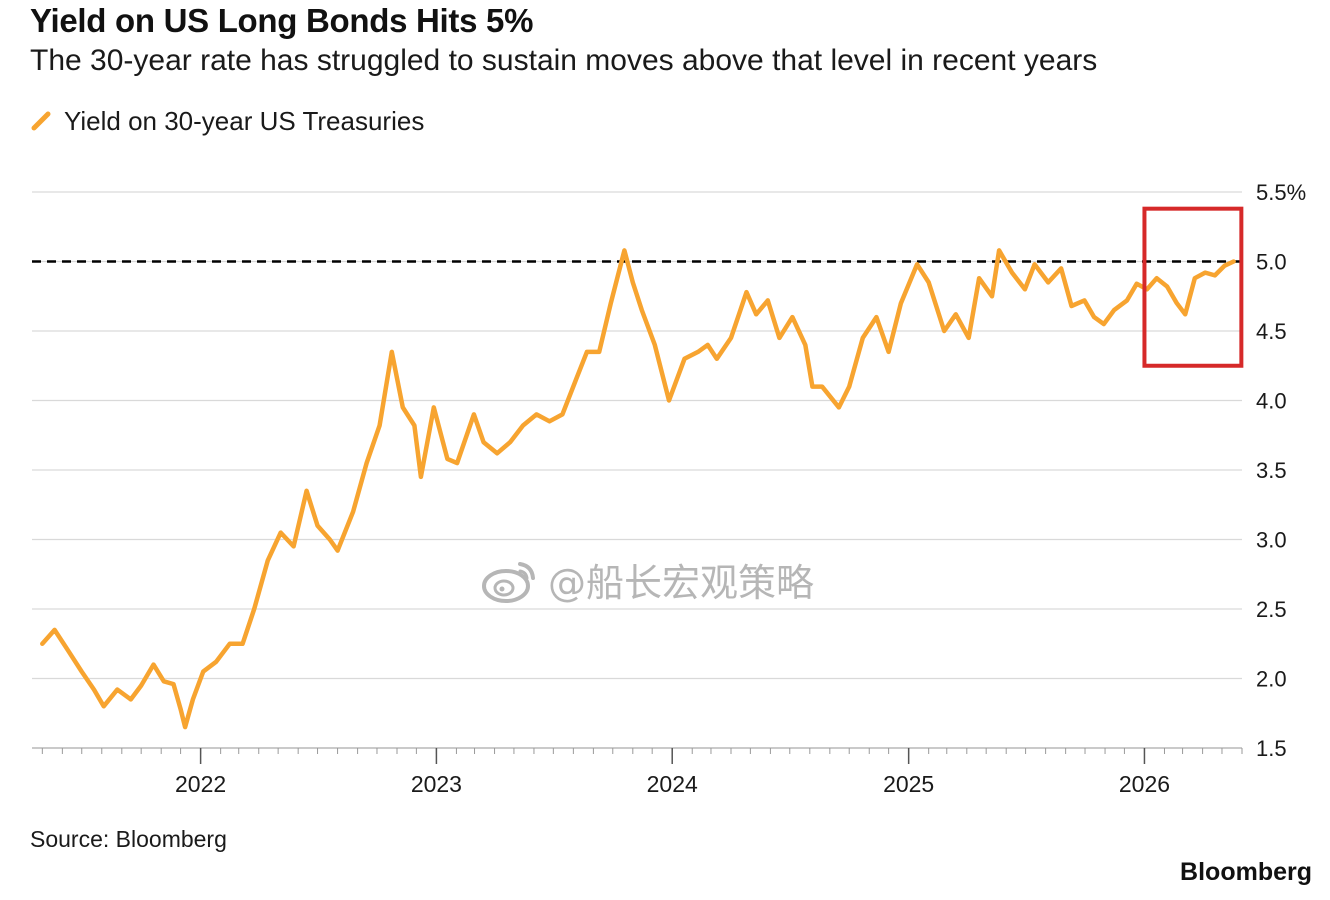 This screenshot has height=900, width=1330. Describe the element at coordinates (1271, 540) in the screenshot. I see `y-tick-label: 3.0` at that location.